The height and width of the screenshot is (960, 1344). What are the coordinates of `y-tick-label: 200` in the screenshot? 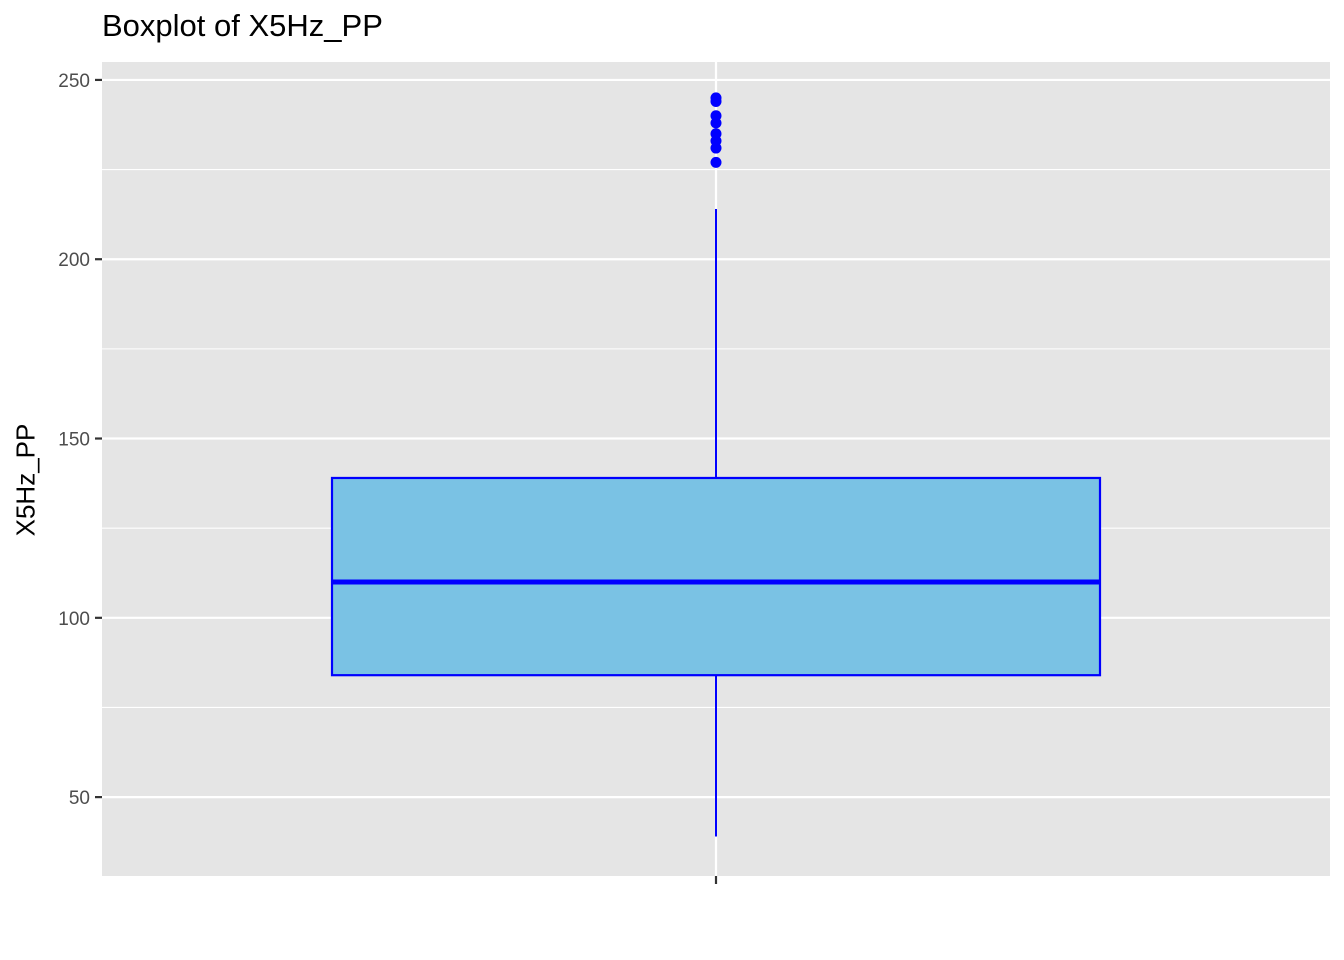 It's located at (74, 260).